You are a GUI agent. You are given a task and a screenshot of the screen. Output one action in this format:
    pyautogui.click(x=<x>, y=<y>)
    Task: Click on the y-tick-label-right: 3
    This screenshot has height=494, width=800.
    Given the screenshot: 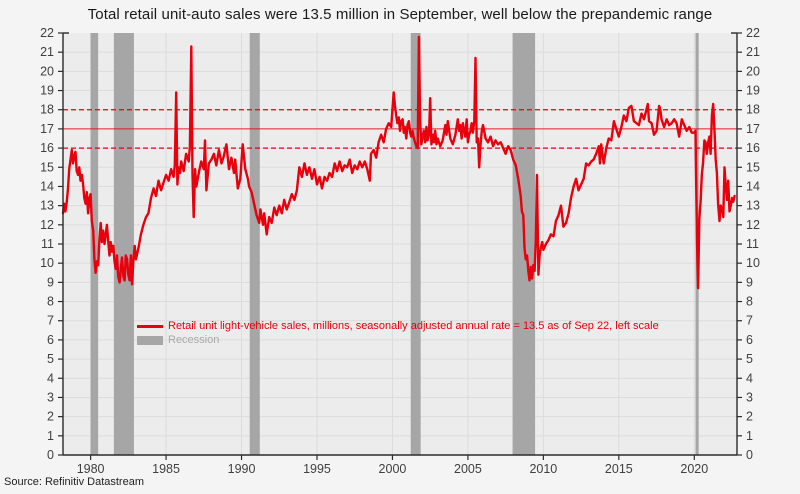 What is the action you would take?
    pyautogui.click(x=749, y=397)
    